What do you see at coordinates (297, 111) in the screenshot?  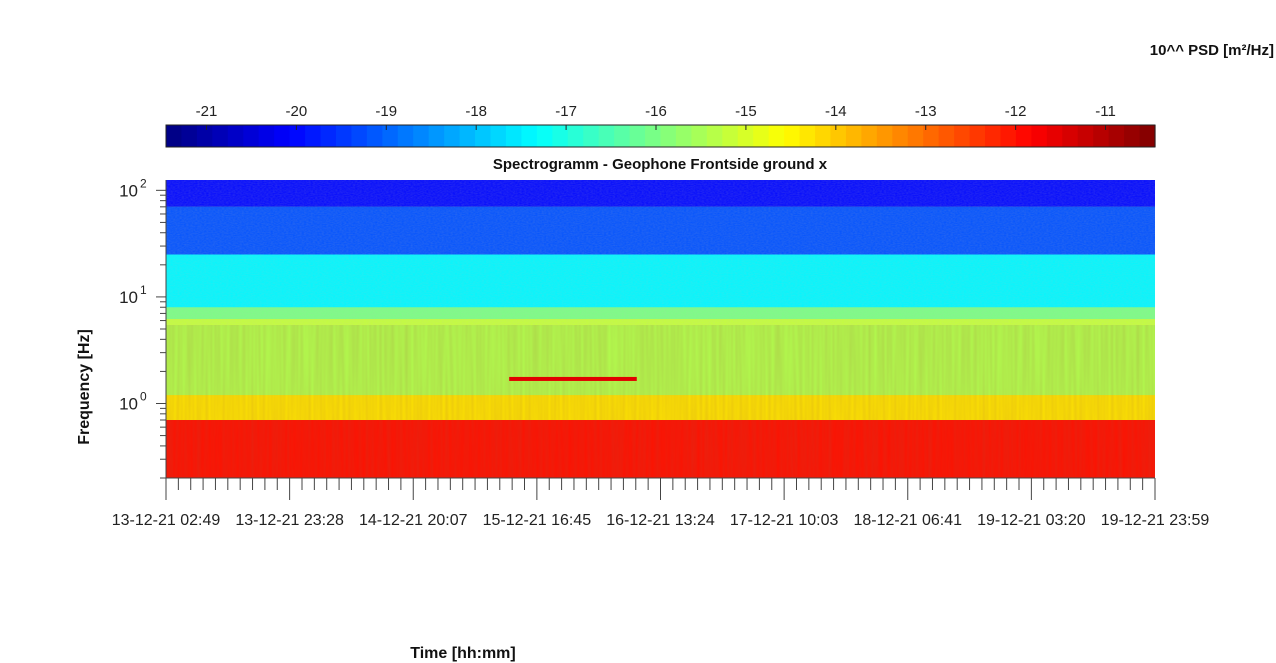 I see `colorbar-tick-label: -20` at bounding box center [297, 111].